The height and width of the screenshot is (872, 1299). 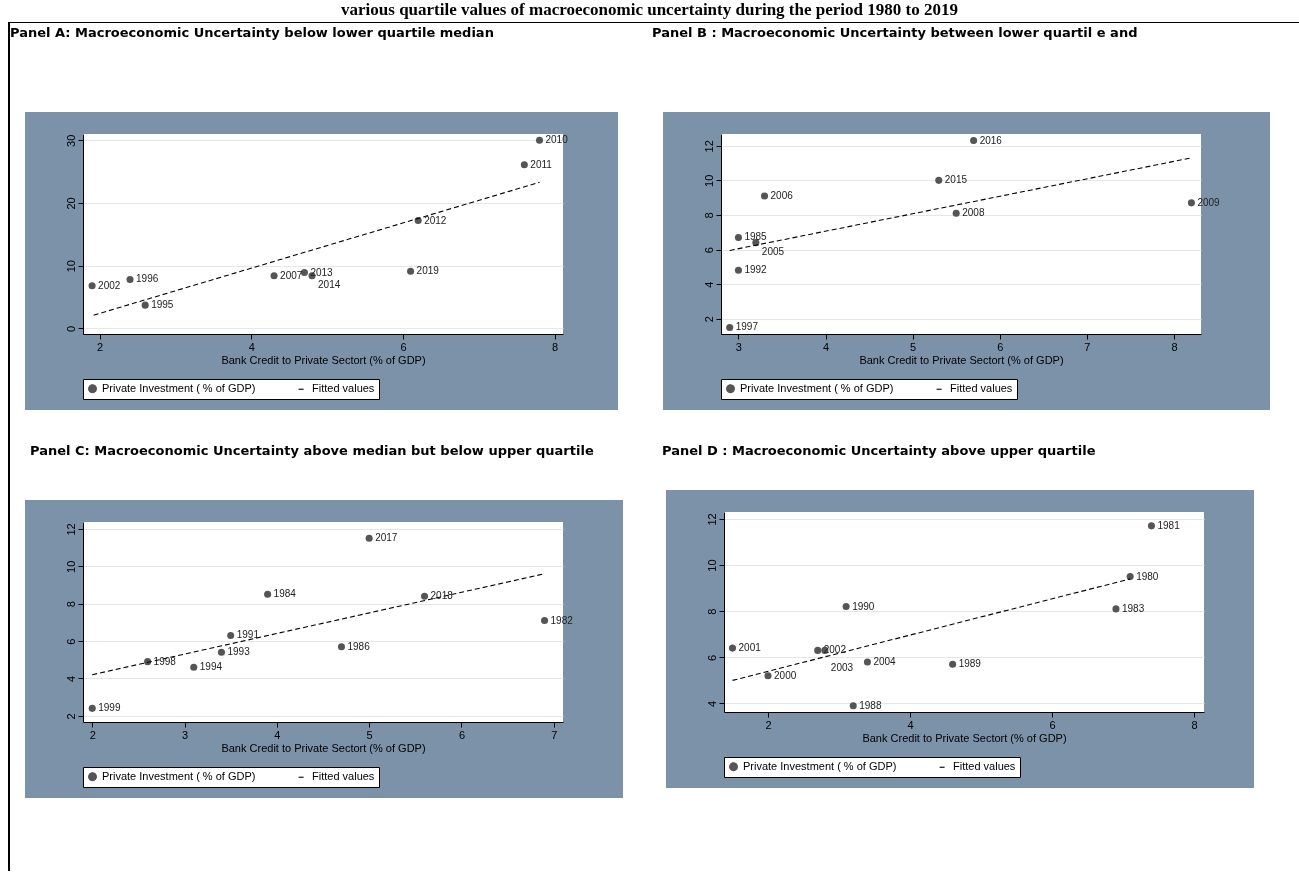 I want to click on annotation: 2016, so click(x=991, y=140).